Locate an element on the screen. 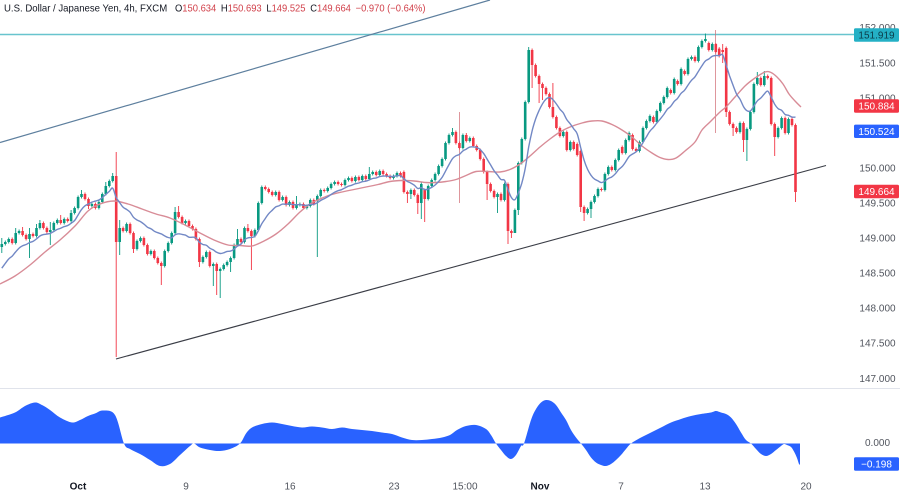 The image size is (900, 494). svg-text: 147.500 is located at coordinates (877, 344).